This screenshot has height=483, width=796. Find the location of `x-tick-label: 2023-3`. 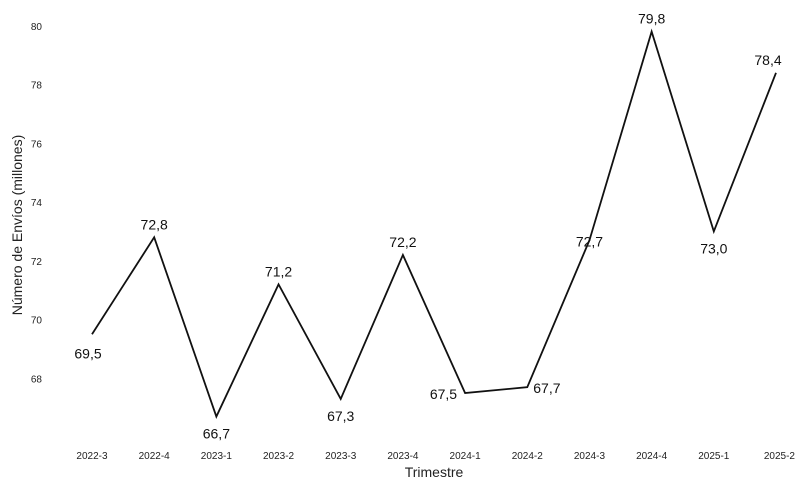

x-tick-label: 2023-3 is located at coordinates (341, 456).